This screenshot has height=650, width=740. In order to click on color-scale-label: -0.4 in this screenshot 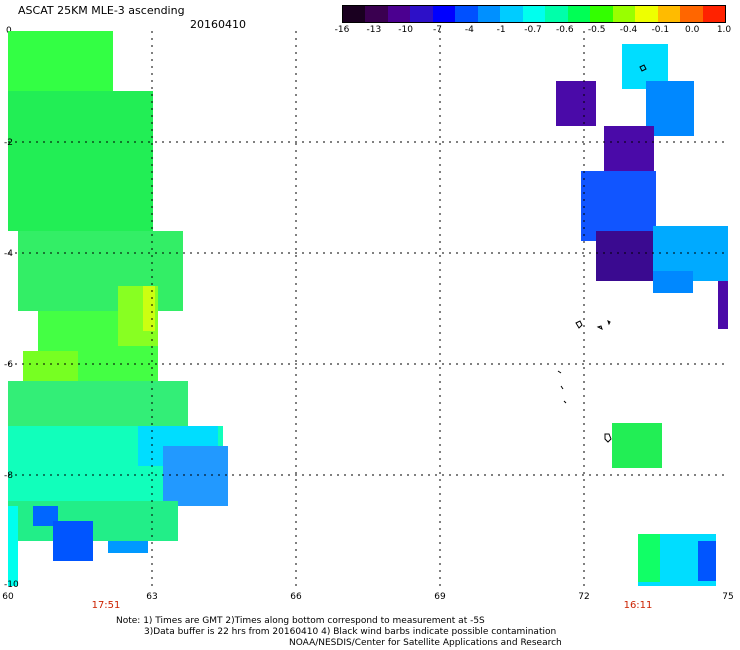, I will do `click(628, 30)`.